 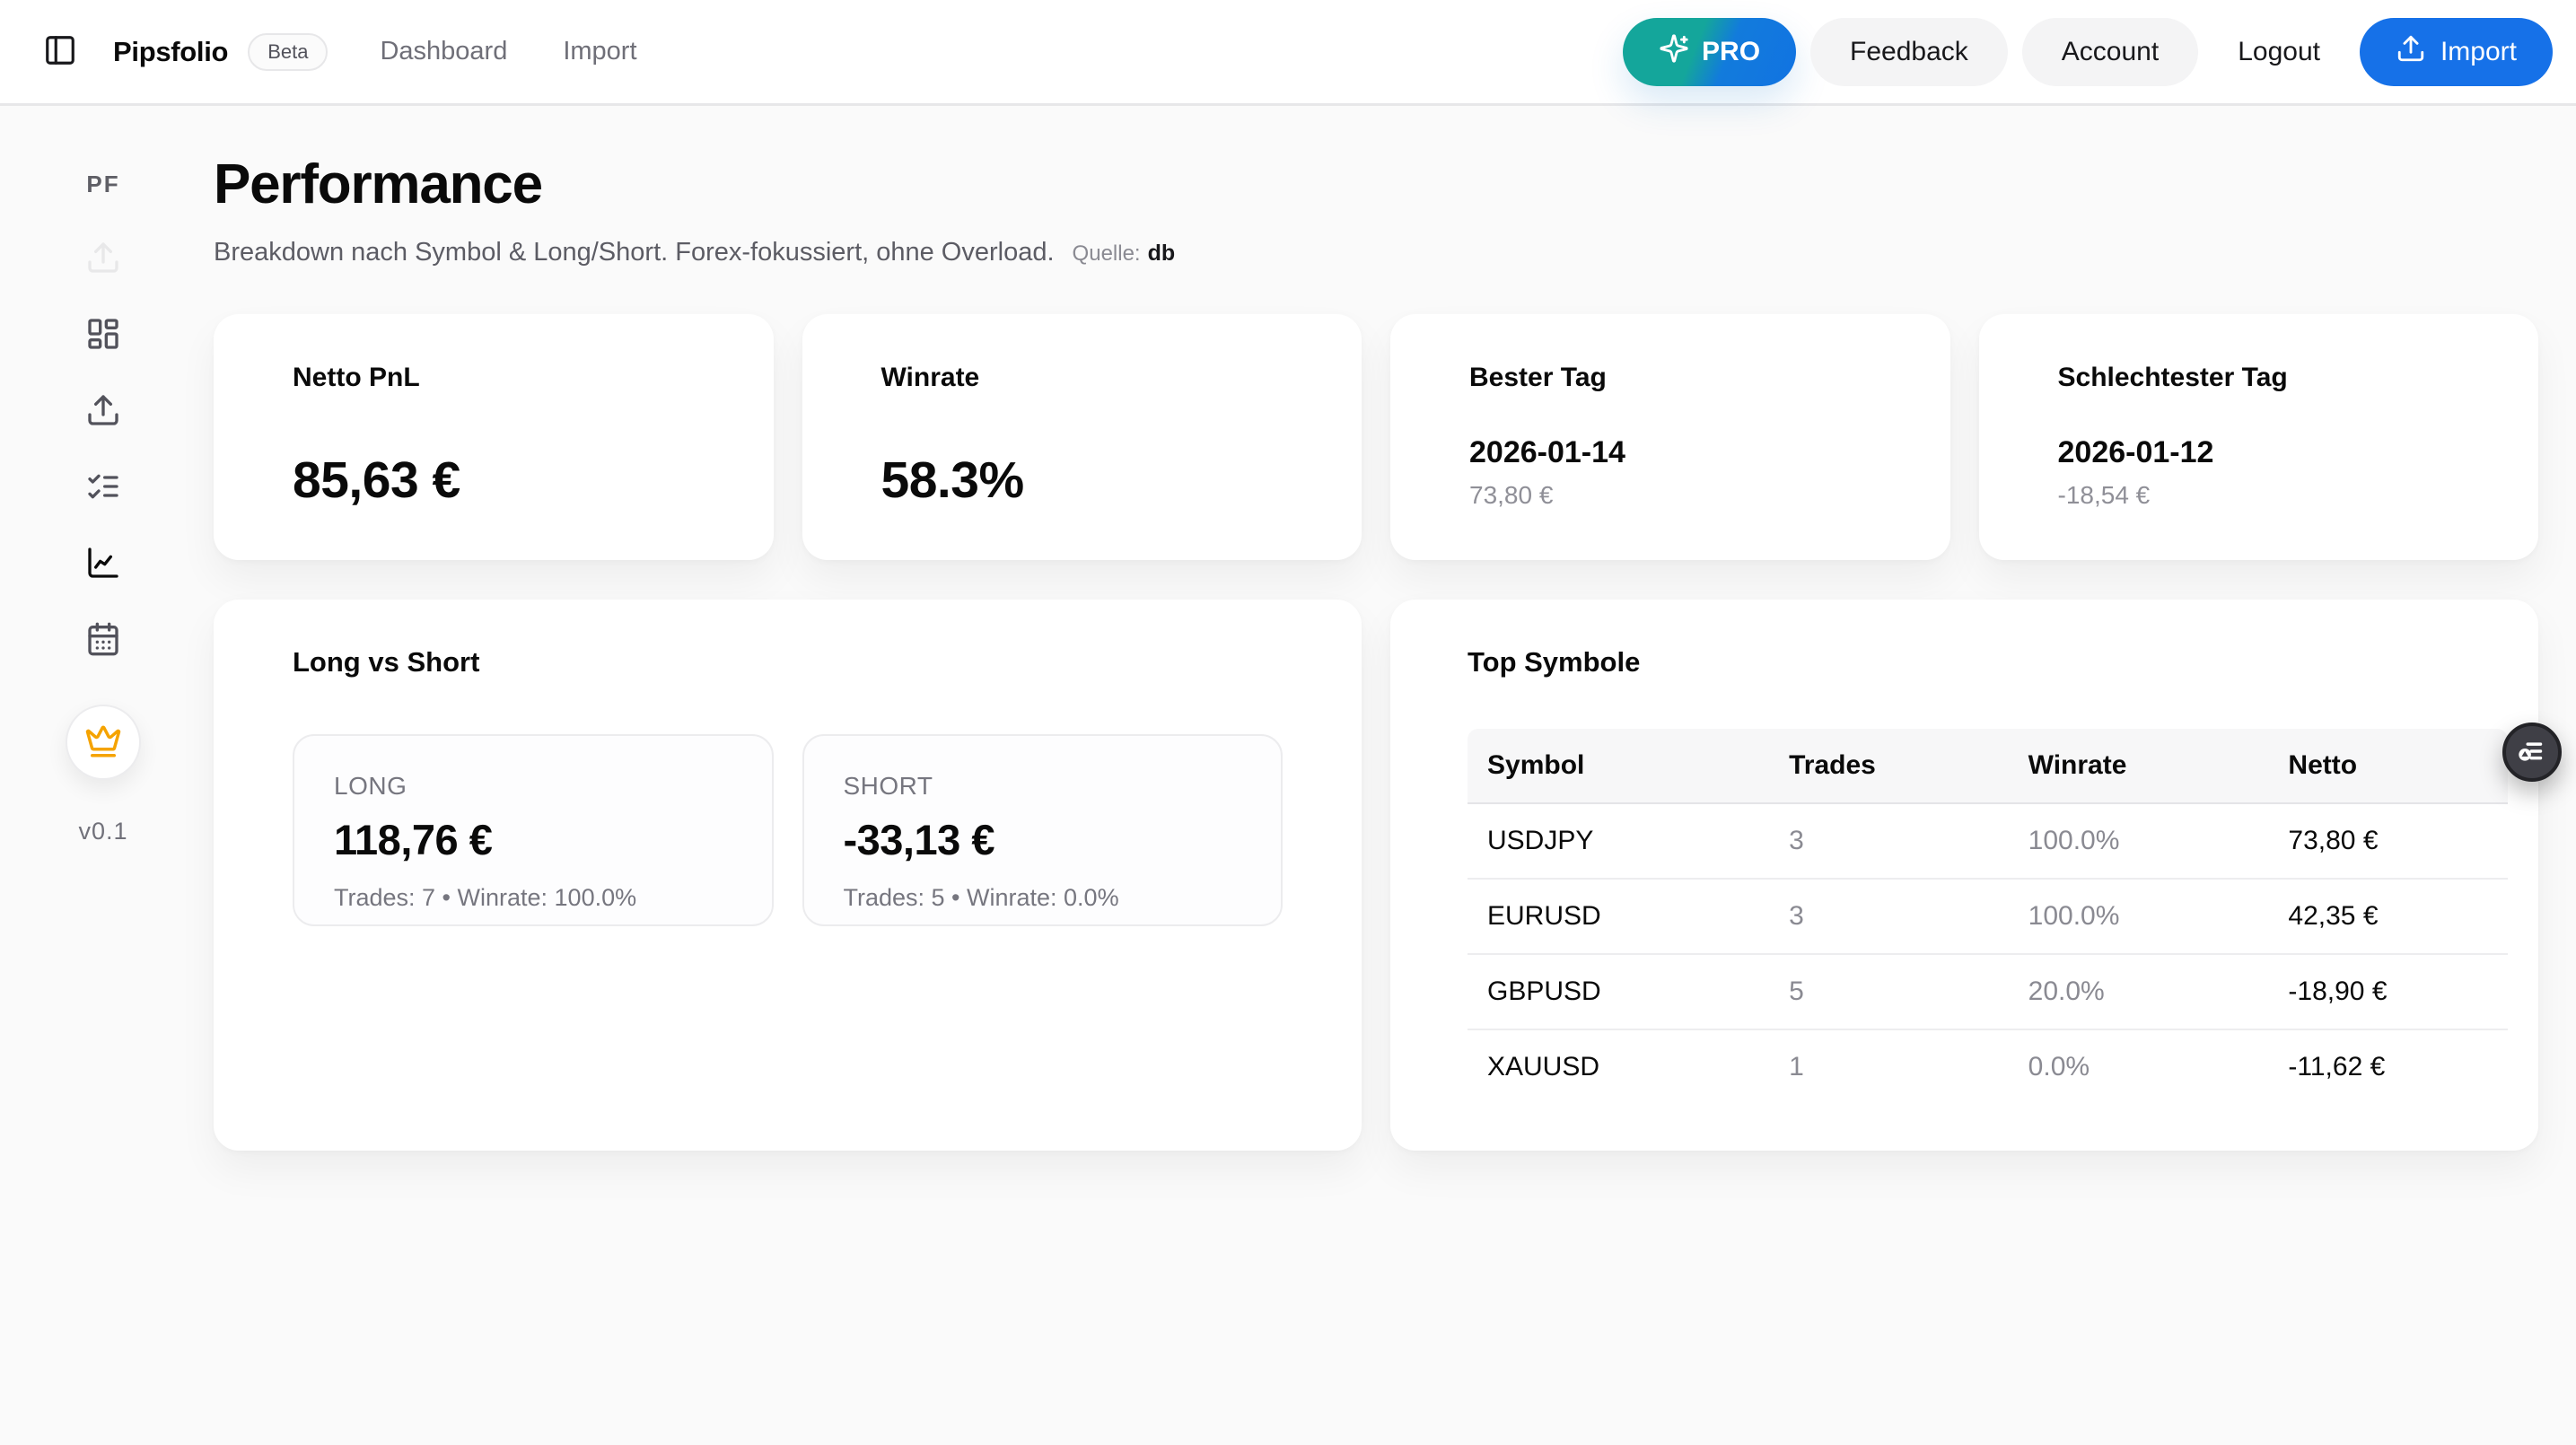 I want to click on nav-link-import: Import, so click(x=600, y=51).